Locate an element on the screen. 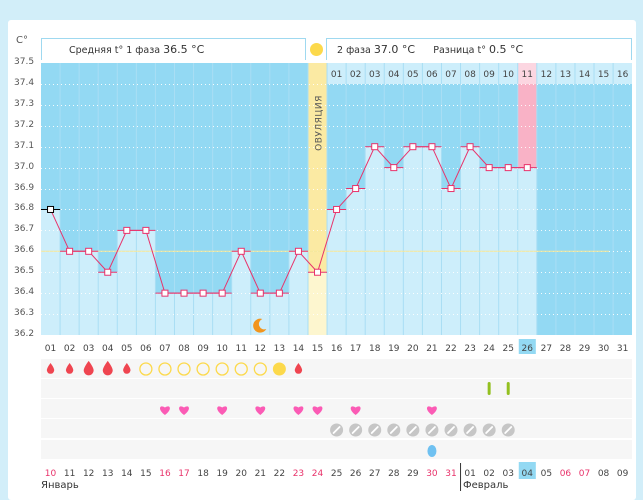  cycle-day-label: 05 is located at coordinates (126, 349).